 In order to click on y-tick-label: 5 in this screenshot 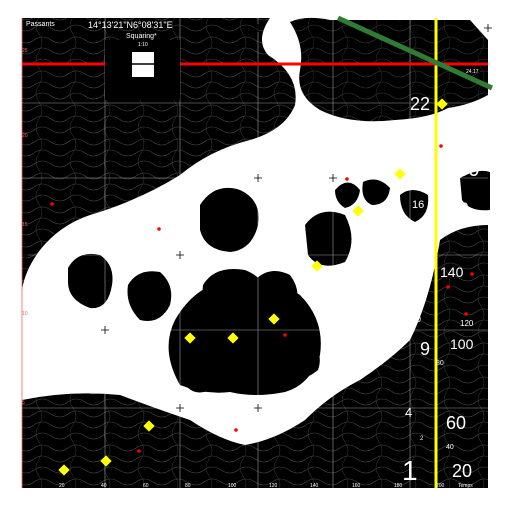, I will do `click(23, 403)`.